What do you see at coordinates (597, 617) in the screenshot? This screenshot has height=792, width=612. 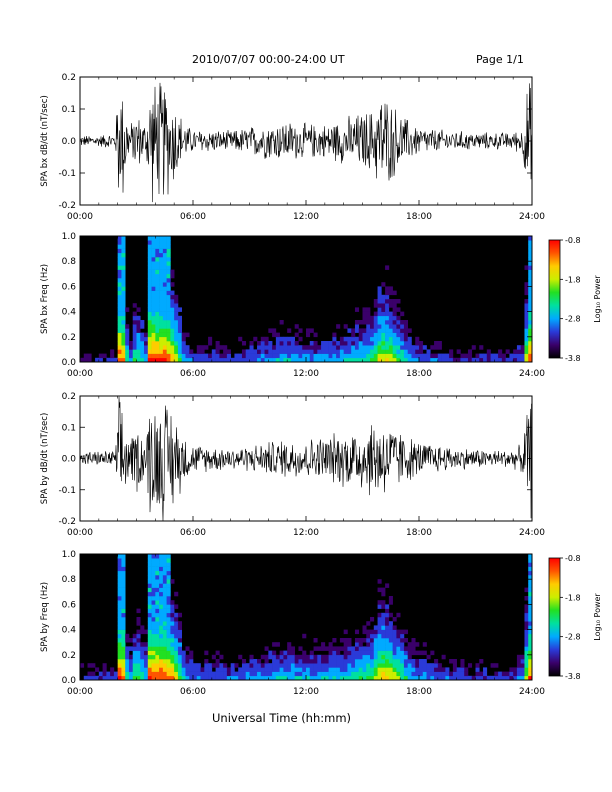 I see `colorbar-label: Log₁₀ Power` at bounding box center [597, 617].